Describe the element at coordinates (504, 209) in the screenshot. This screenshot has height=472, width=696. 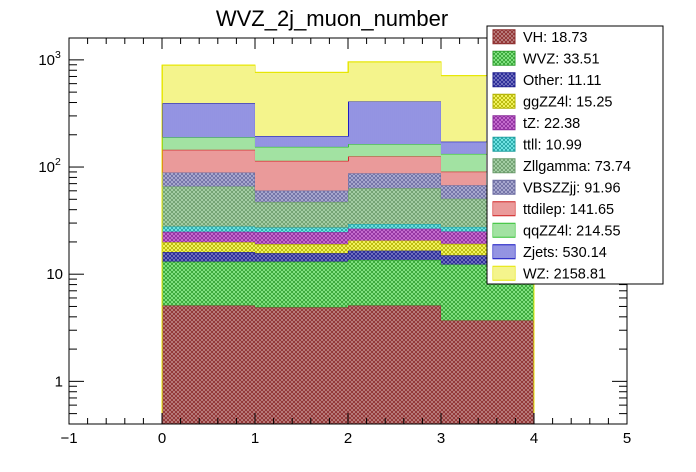
I see `legend-swatch-ttdilep` at that location.